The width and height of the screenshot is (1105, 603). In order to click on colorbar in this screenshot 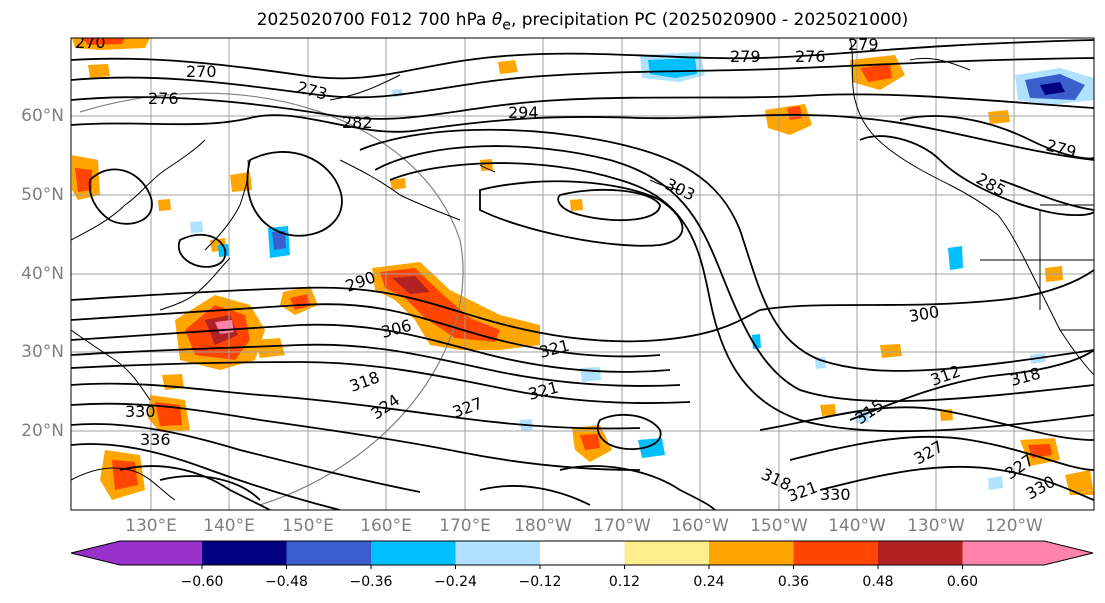, I will do `click(582, 554)`.